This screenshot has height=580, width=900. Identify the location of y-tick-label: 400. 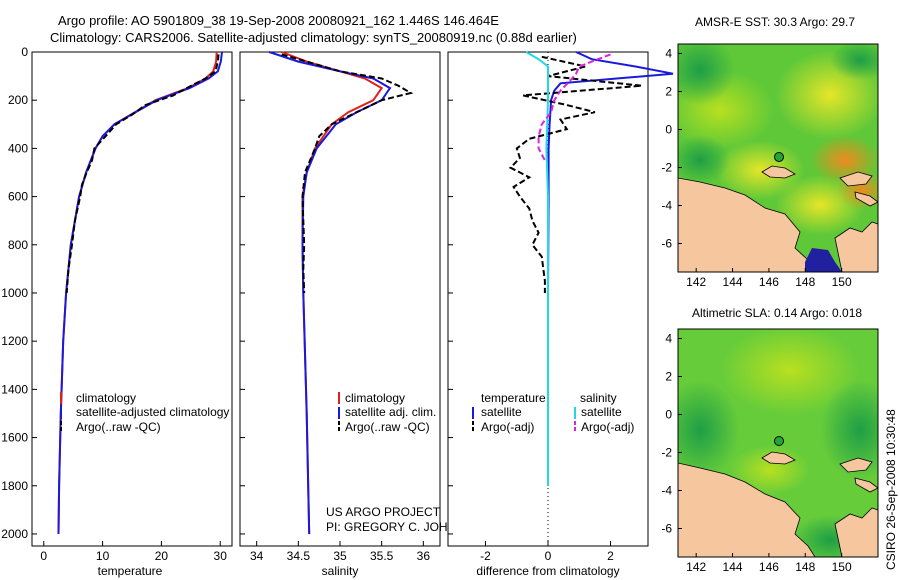
(18, 148).